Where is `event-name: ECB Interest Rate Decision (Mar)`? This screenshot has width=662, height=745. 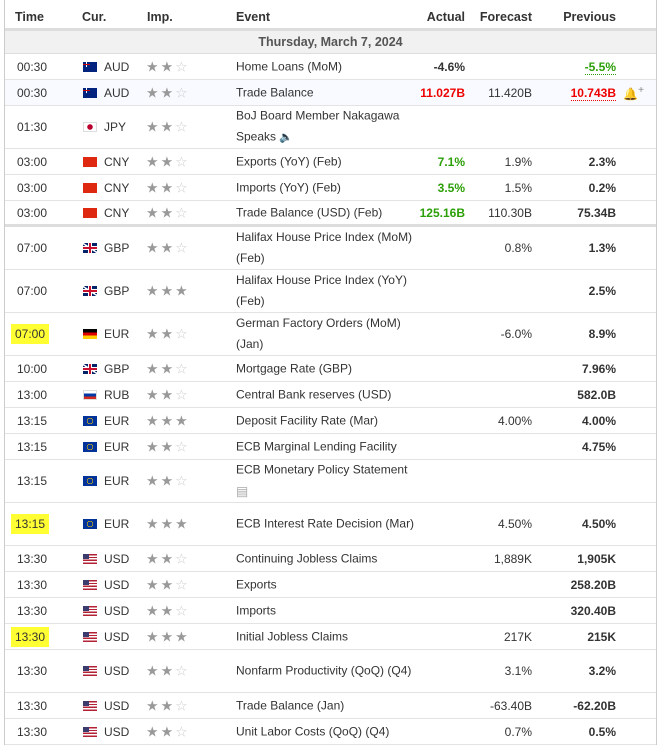
event-name: ECB Interest Rate Decision (Mar) is located at coordinates (326, 524).